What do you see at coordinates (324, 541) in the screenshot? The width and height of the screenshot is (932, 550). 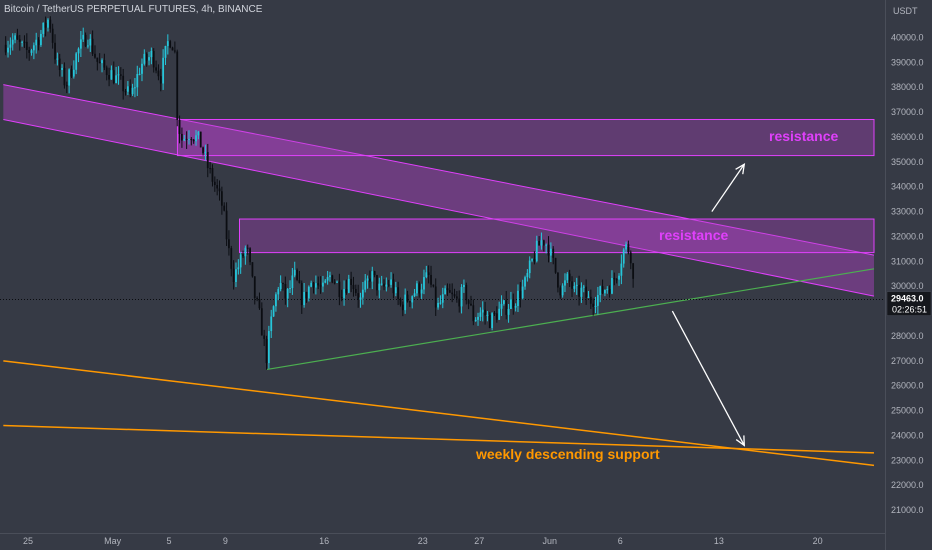 I see `x-tick-label: 16` at bounding box center [324, 541].